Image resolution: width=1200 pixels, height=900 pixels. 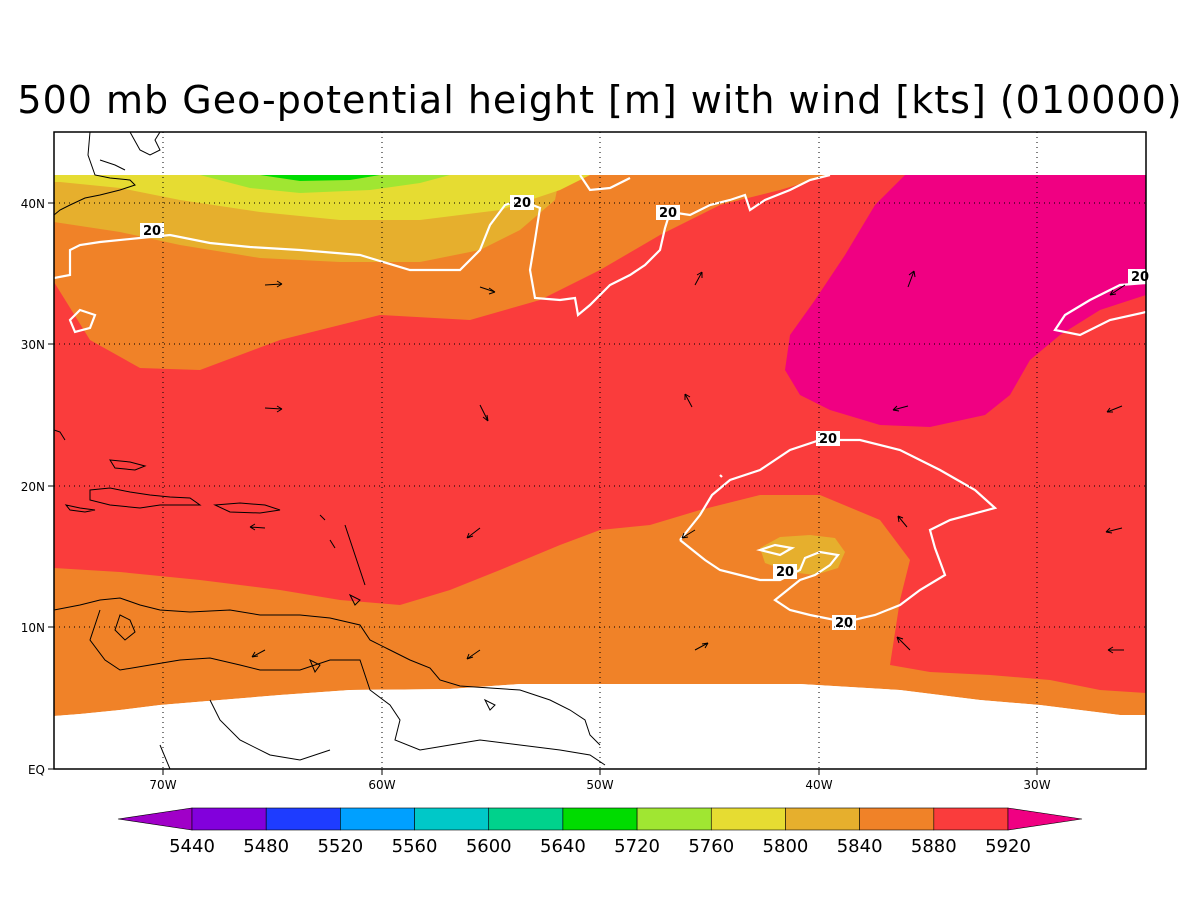 I want to click on colorbar-low-extend, so click(x=155, y=819).